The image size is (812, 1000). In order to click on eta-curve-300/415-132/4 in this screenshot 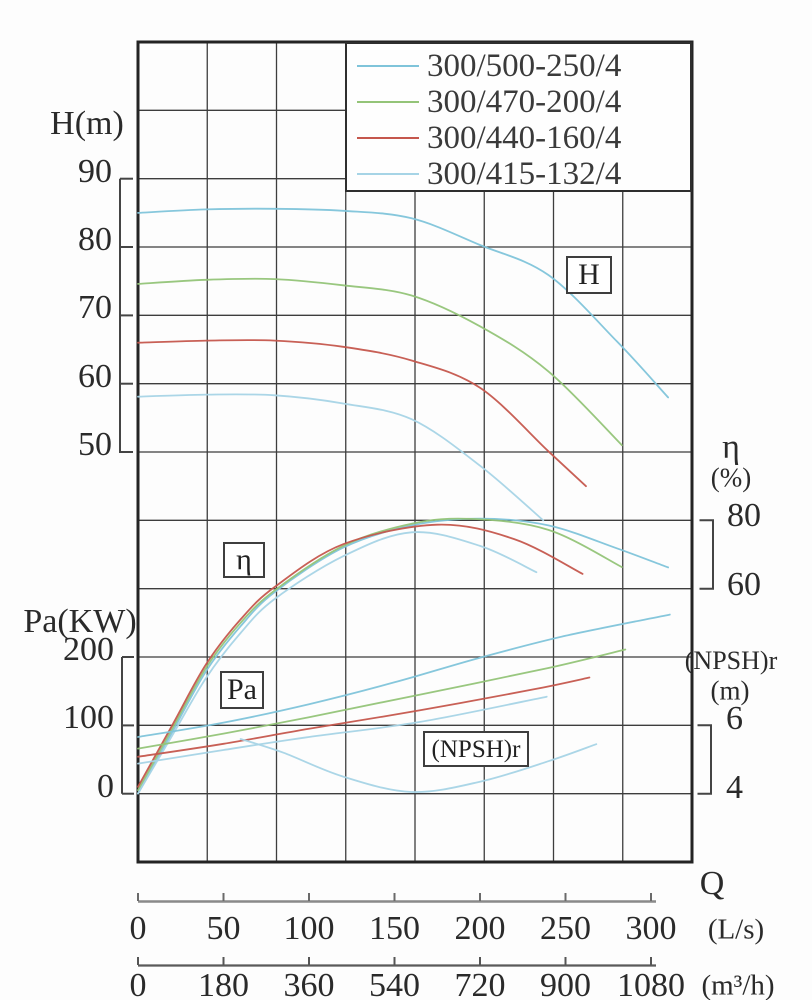, I will do `click(337, 663)`.